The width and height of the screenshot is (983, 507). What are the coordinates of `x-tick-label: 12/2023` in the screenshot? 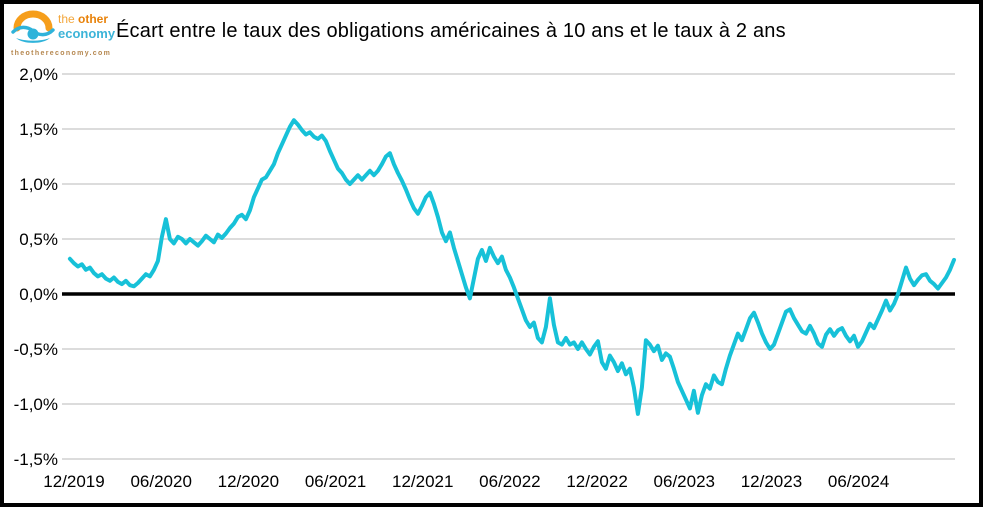 It's located at (771, 481).